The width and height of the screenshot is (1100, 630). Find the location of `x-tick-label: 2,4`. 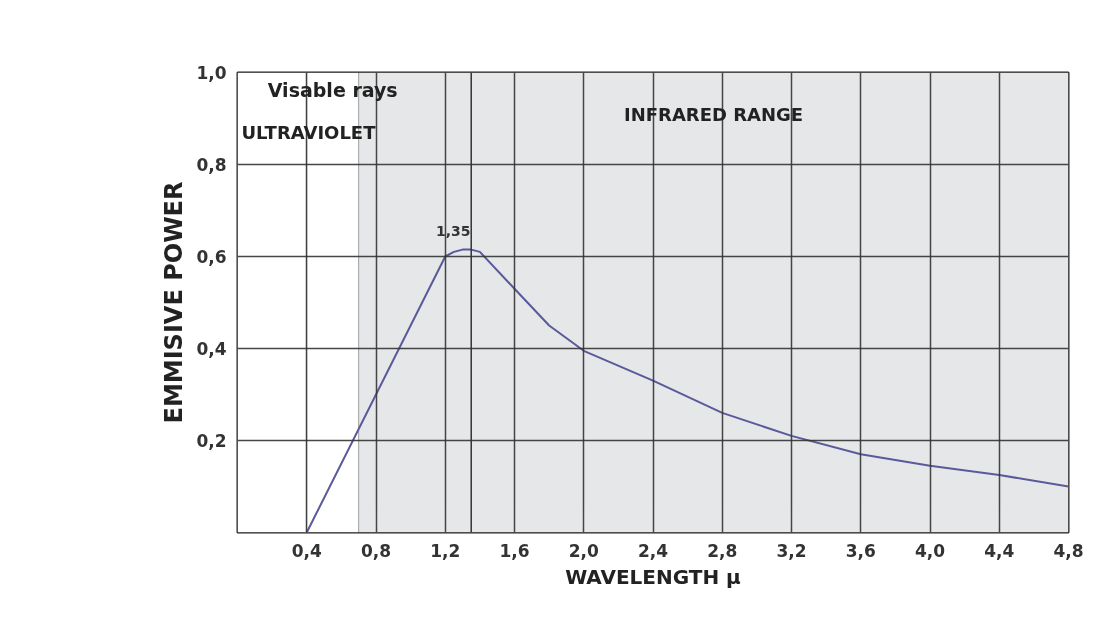

x-tick-label: 2,4 is located at coordinates (653, 550).